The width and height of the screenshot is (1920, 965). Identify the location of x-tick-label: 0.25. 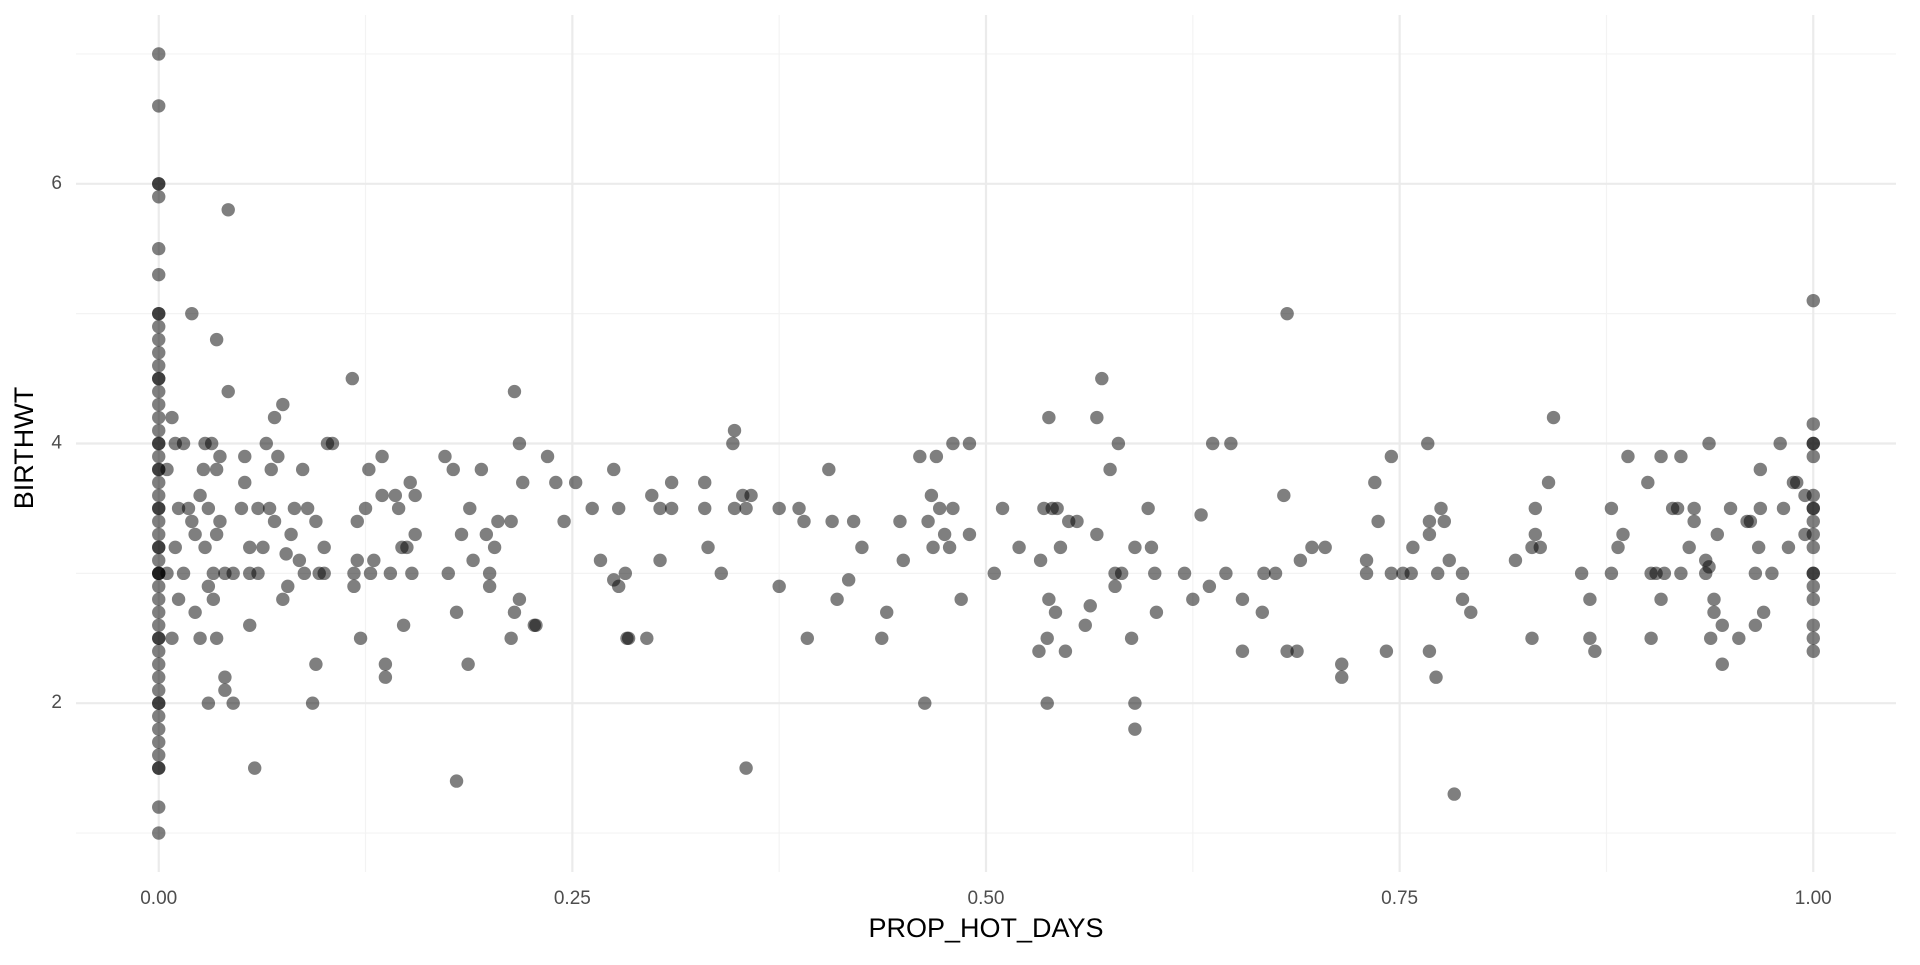
(572, 898).